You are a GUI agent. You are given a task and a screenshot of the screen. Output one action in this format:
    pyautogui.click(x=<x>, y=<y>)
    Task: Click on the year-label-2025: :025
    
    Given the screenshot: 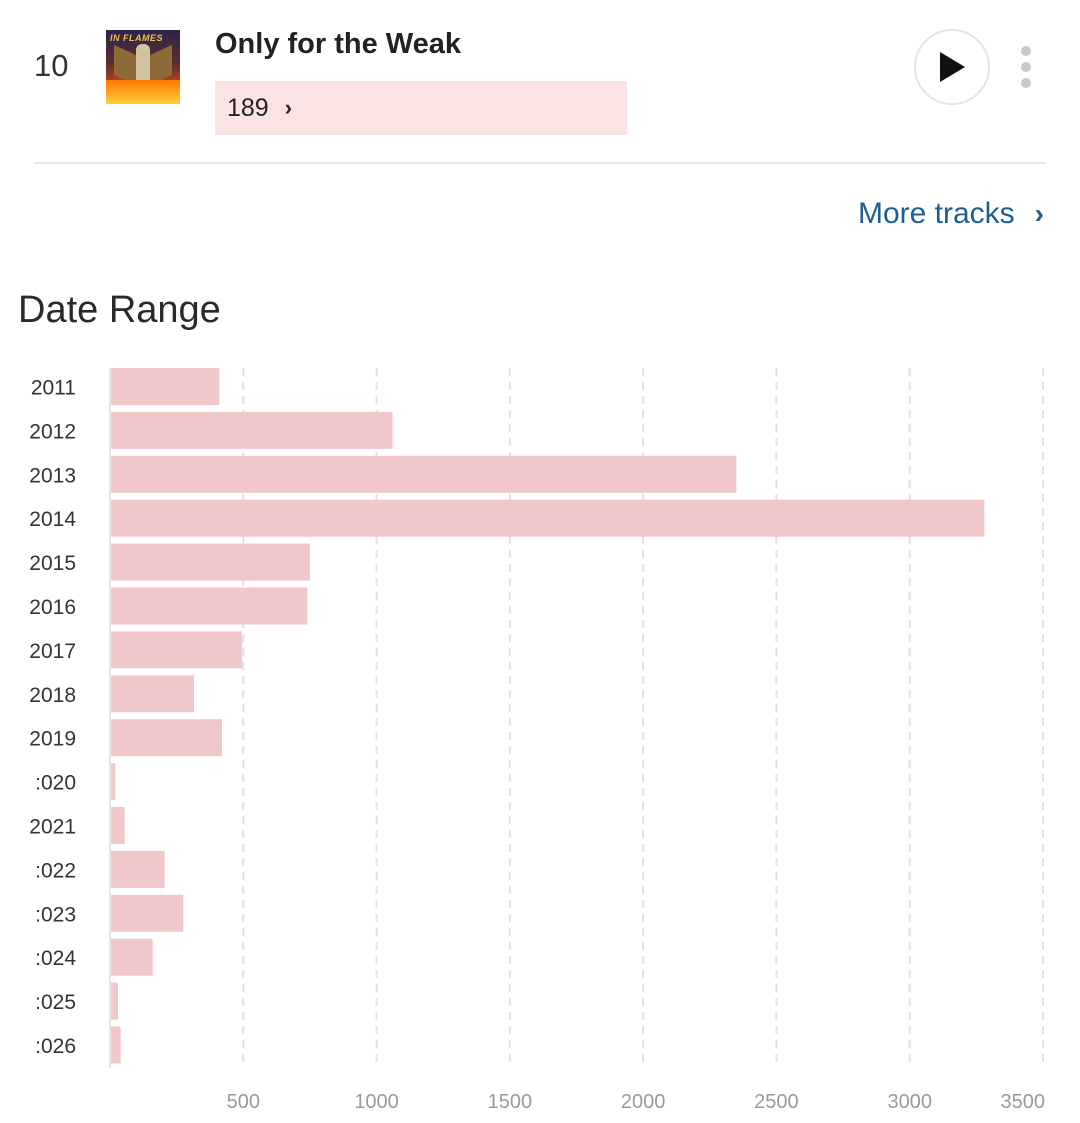 What is the action you would take?
    pyautogui.click(x=55, y=1002)
    